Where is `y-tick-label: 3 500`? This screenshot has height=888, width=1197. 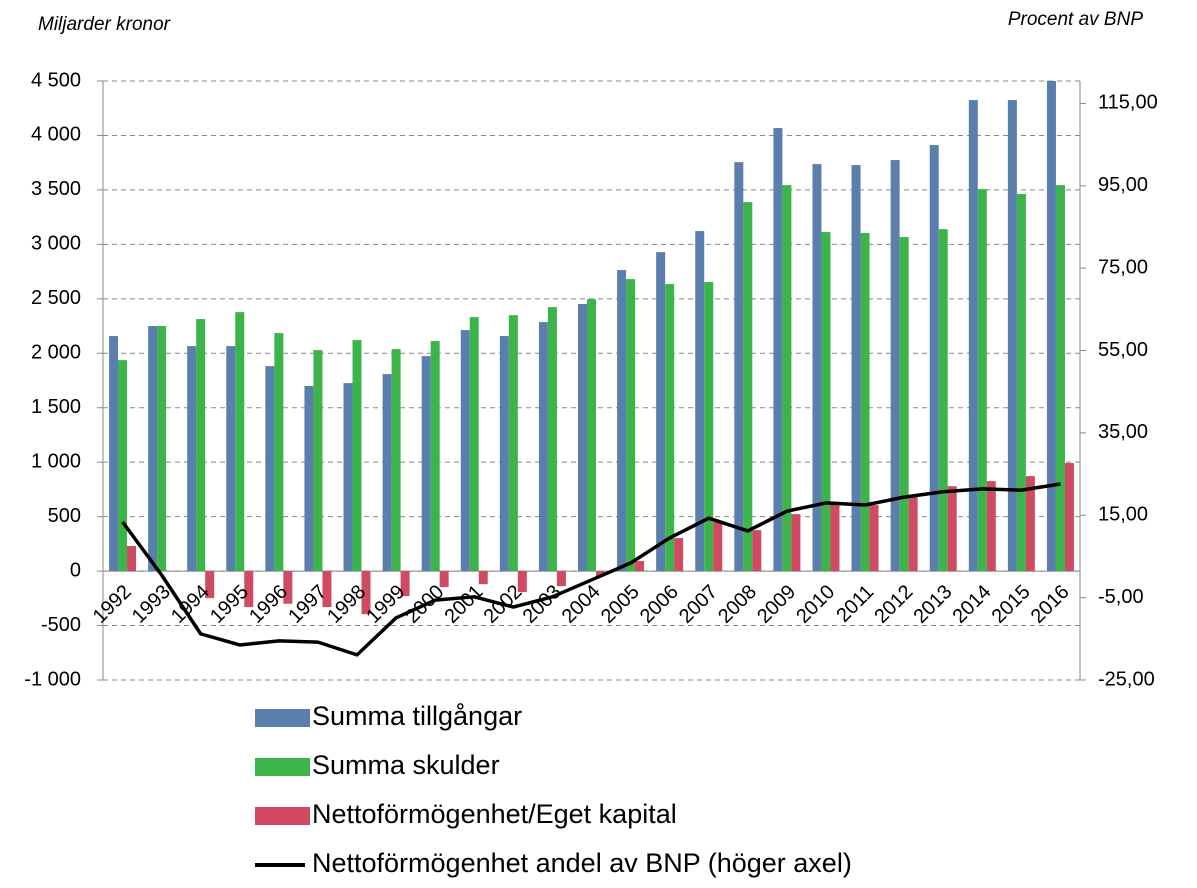 y-tick-label: 3 500 is located at coordinates (56, 189).